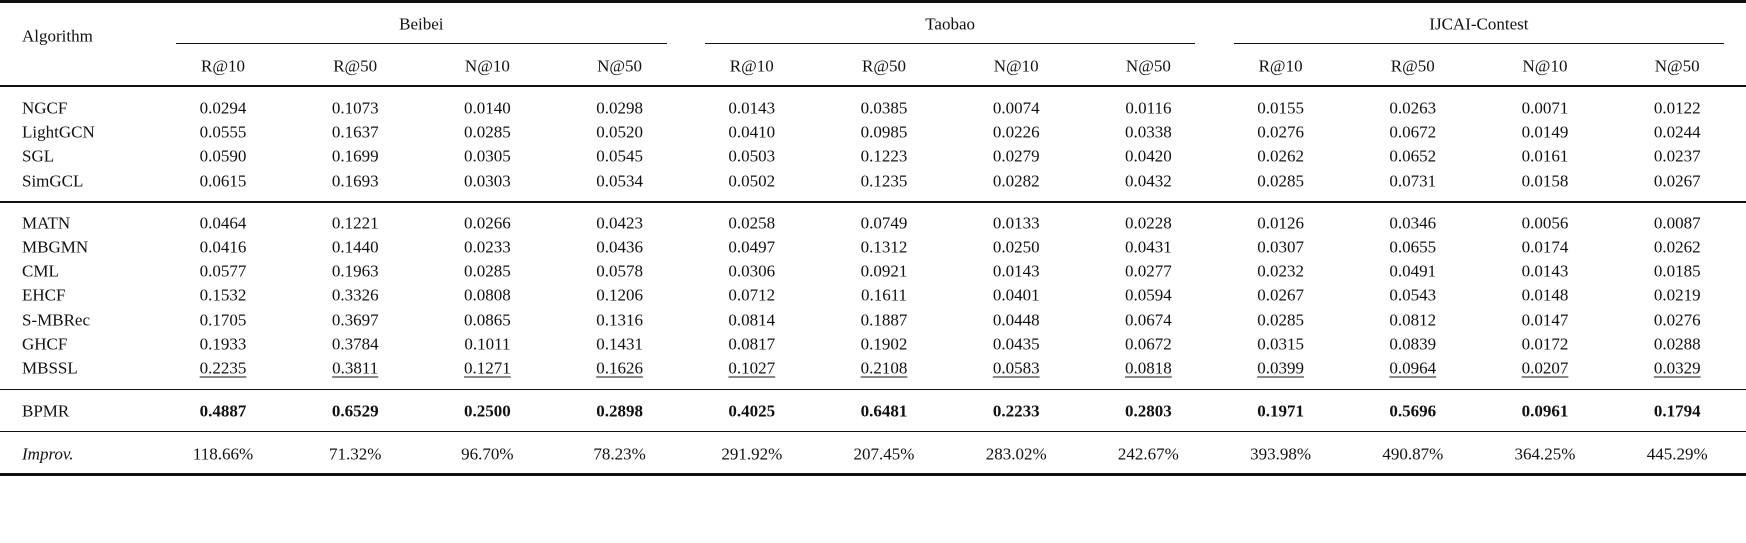  I want to click on cell-value: 0.1221, so click(355, 223).